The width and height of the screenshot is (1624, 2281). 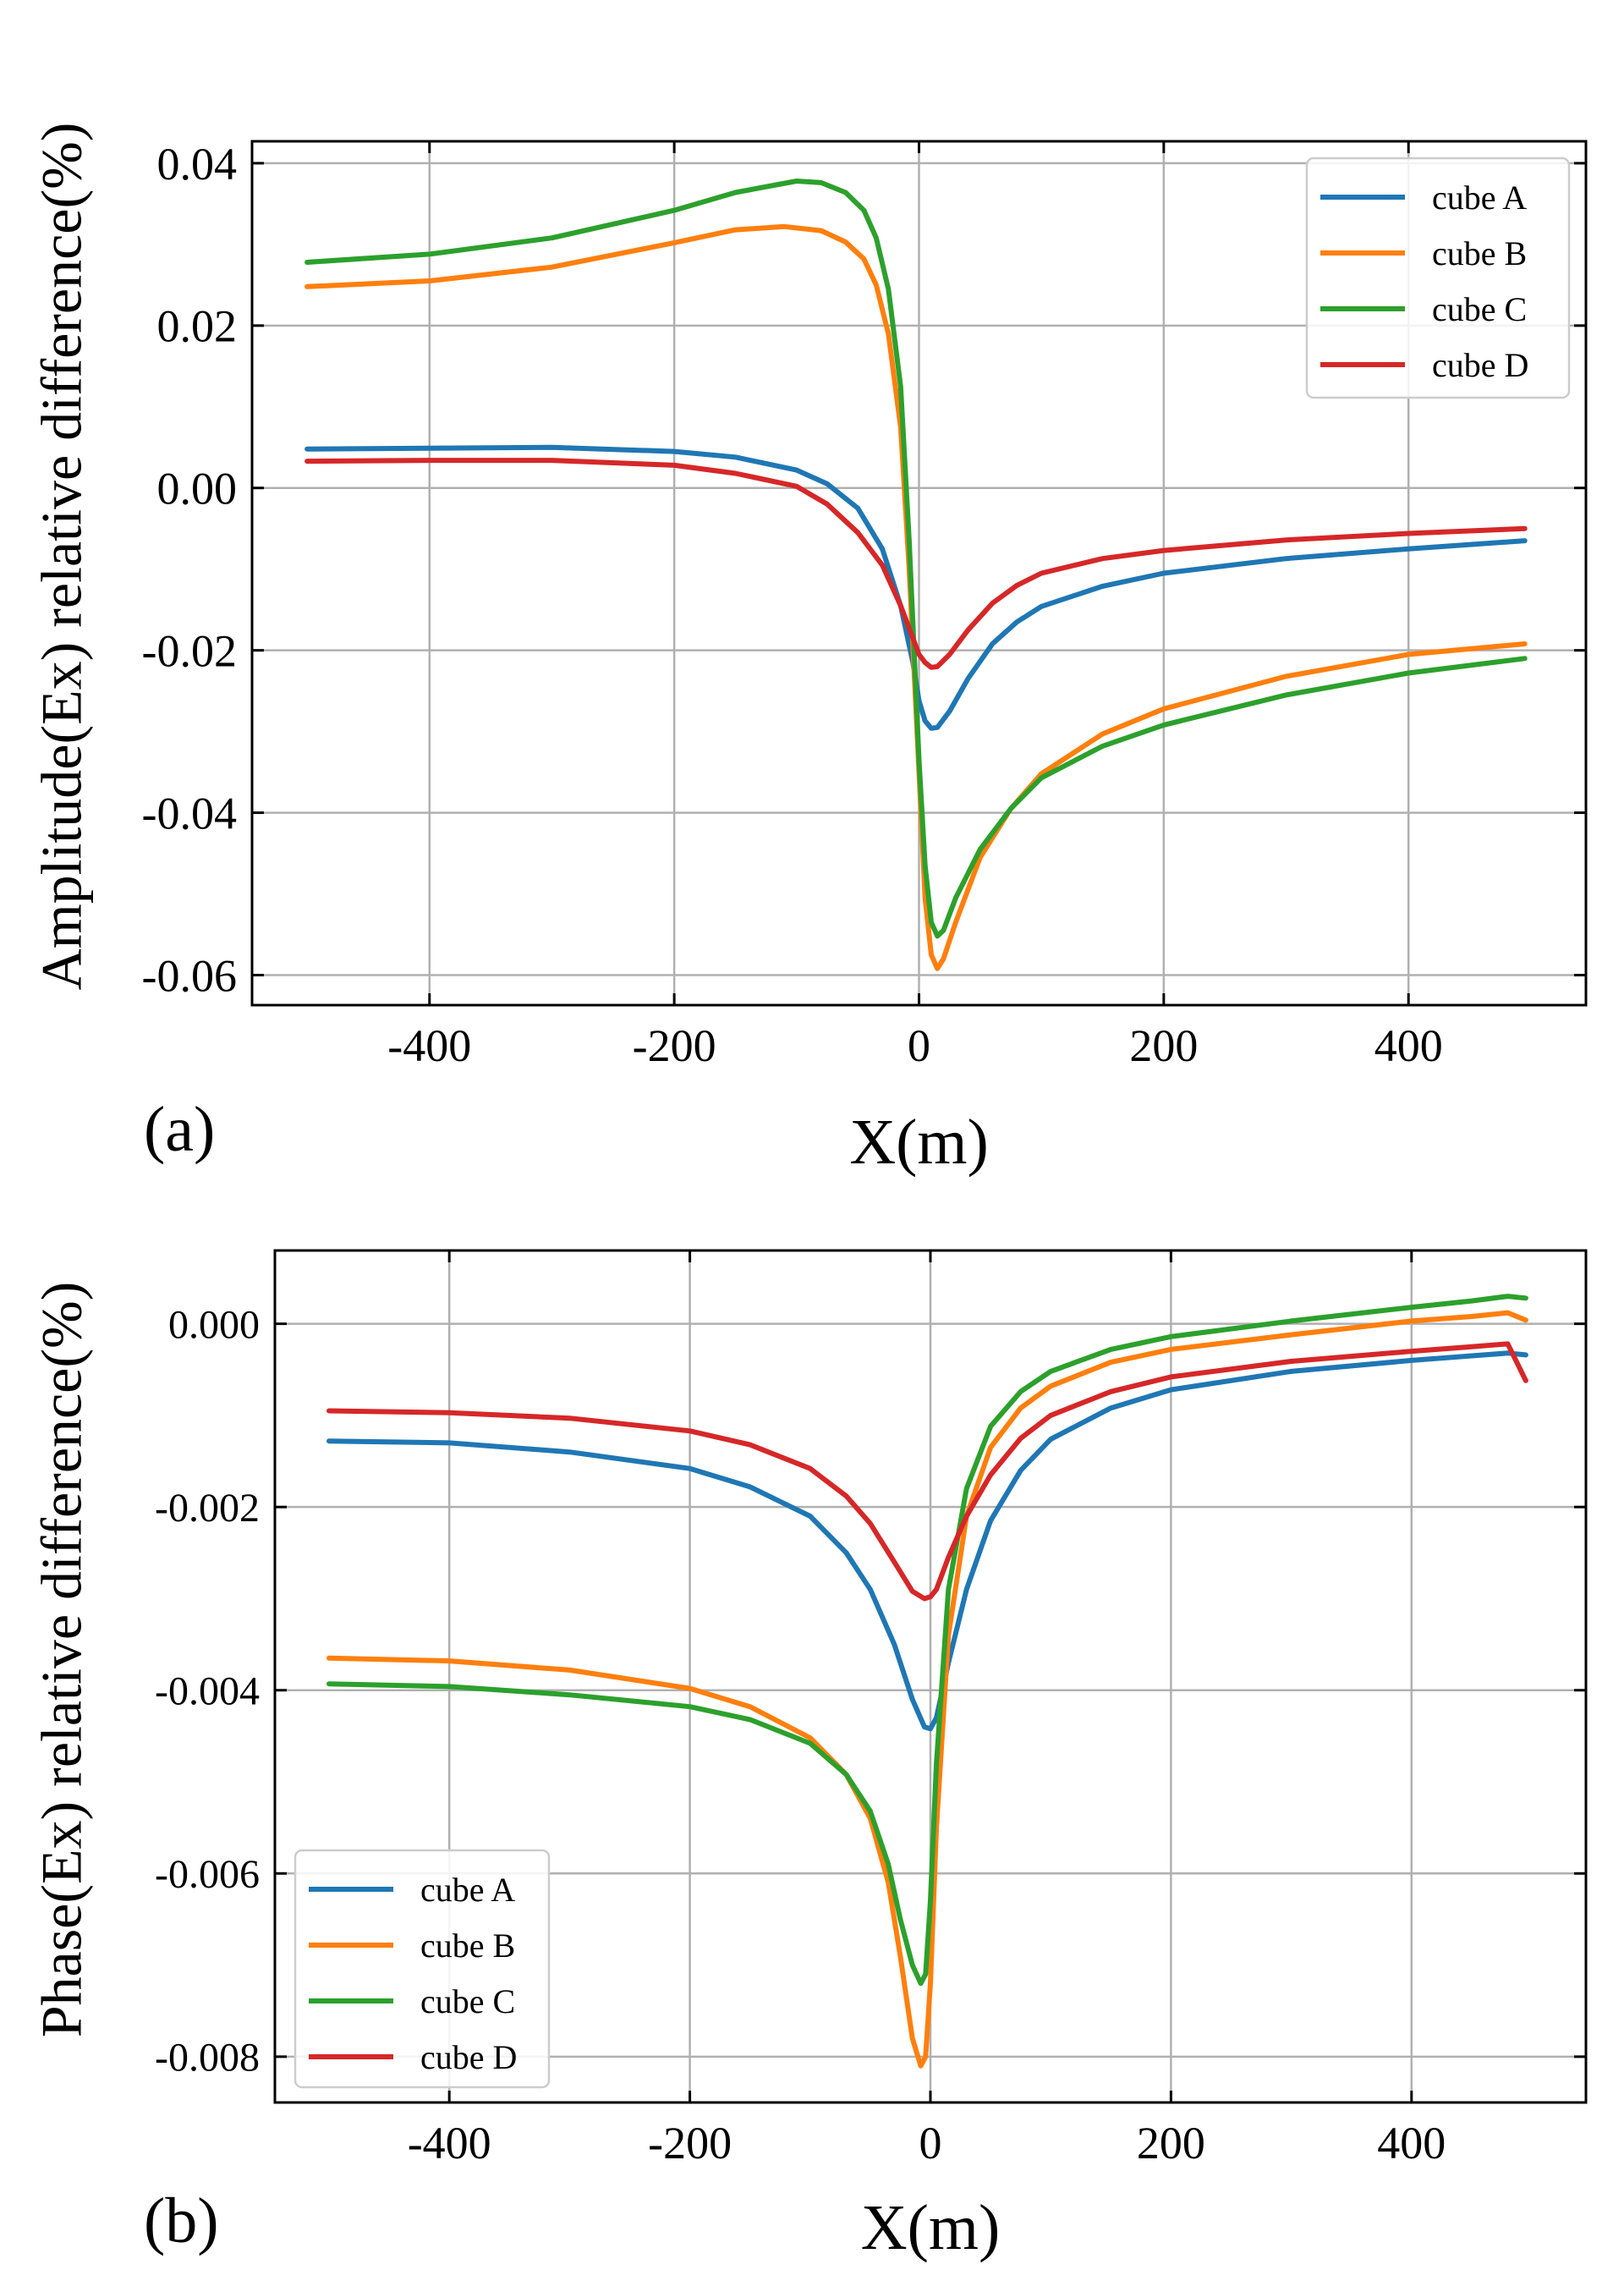 I want to click on y-tick-label: 0.02, so click(x=198, y=326).